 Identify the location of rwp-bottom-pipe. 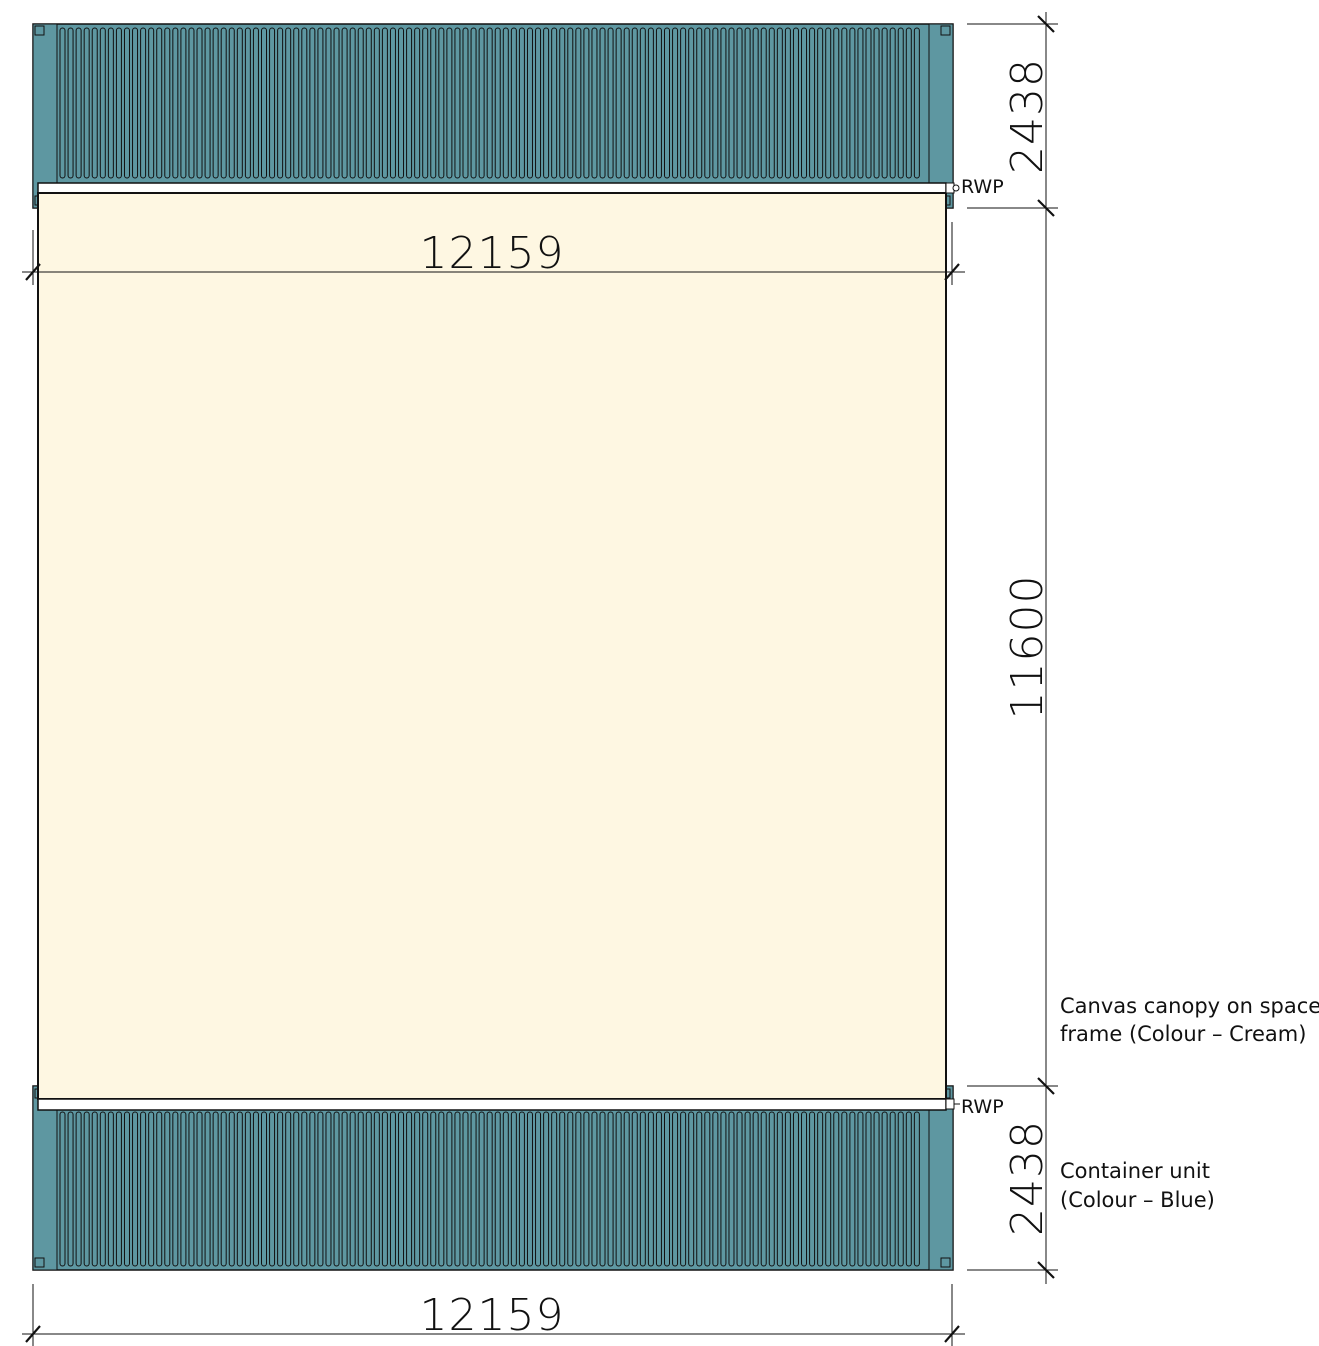
(950, 1104).